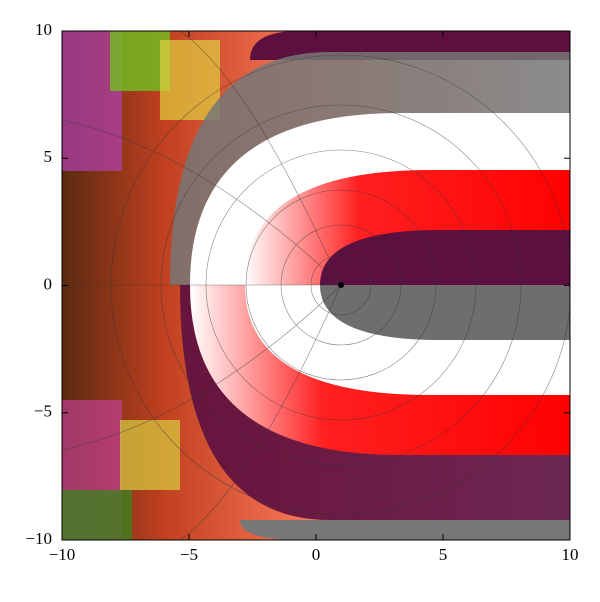  I want to click on y-tick-label: −5, so click(43, 411).